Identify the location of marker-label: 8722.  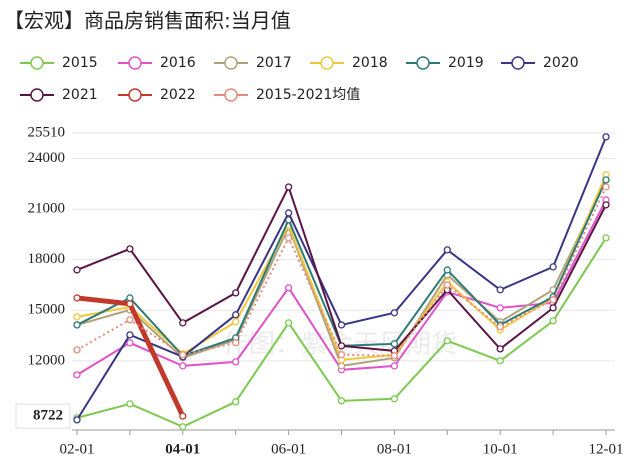
(48, 416).